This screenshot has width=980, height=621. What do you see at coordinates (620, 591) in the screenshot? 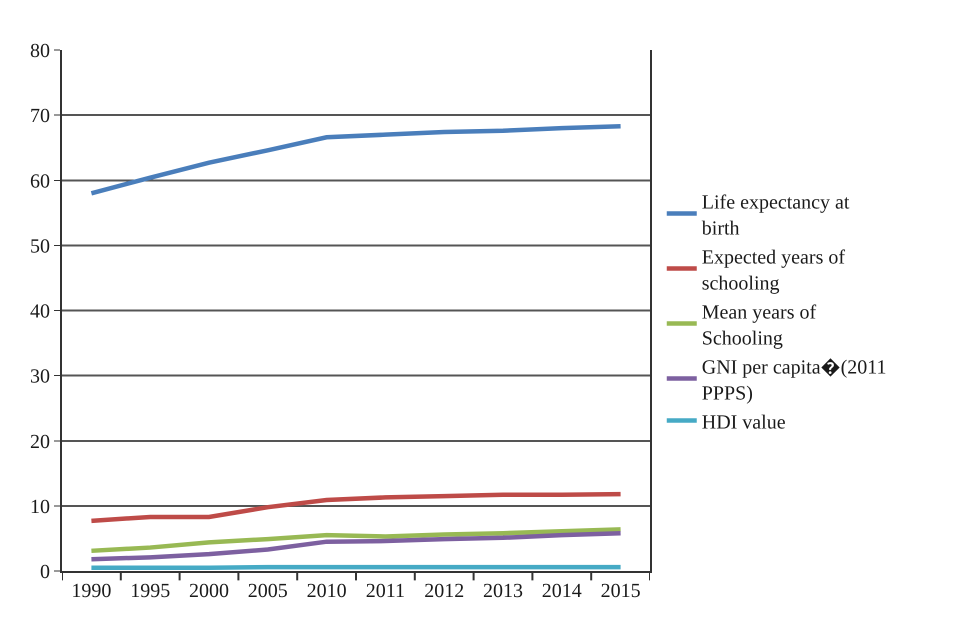
I see `x-tick-label: 2015` at bounding box center [620, 591].